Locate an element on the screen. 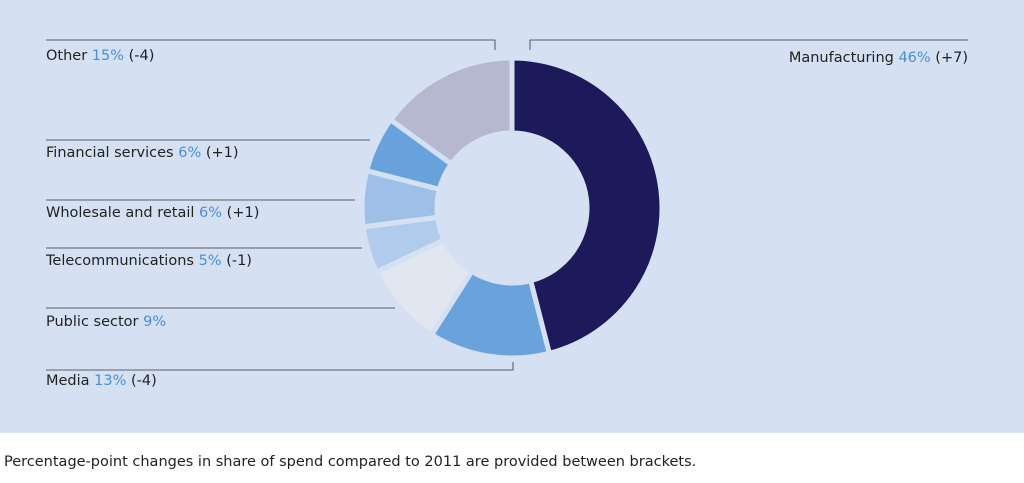 This screenshot has height=483, width=1024. value-label: 9% is located at coordinates (154, 322).